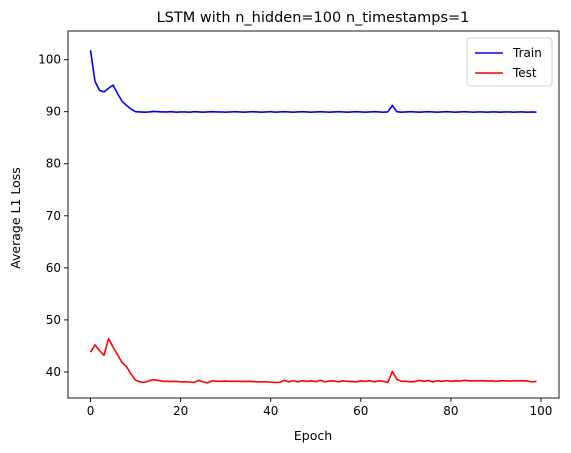 The image size is (571, 453). Describe the element at coordinates (450, 411) in the screenshot. I see `x-tick-label: 80` at that location.